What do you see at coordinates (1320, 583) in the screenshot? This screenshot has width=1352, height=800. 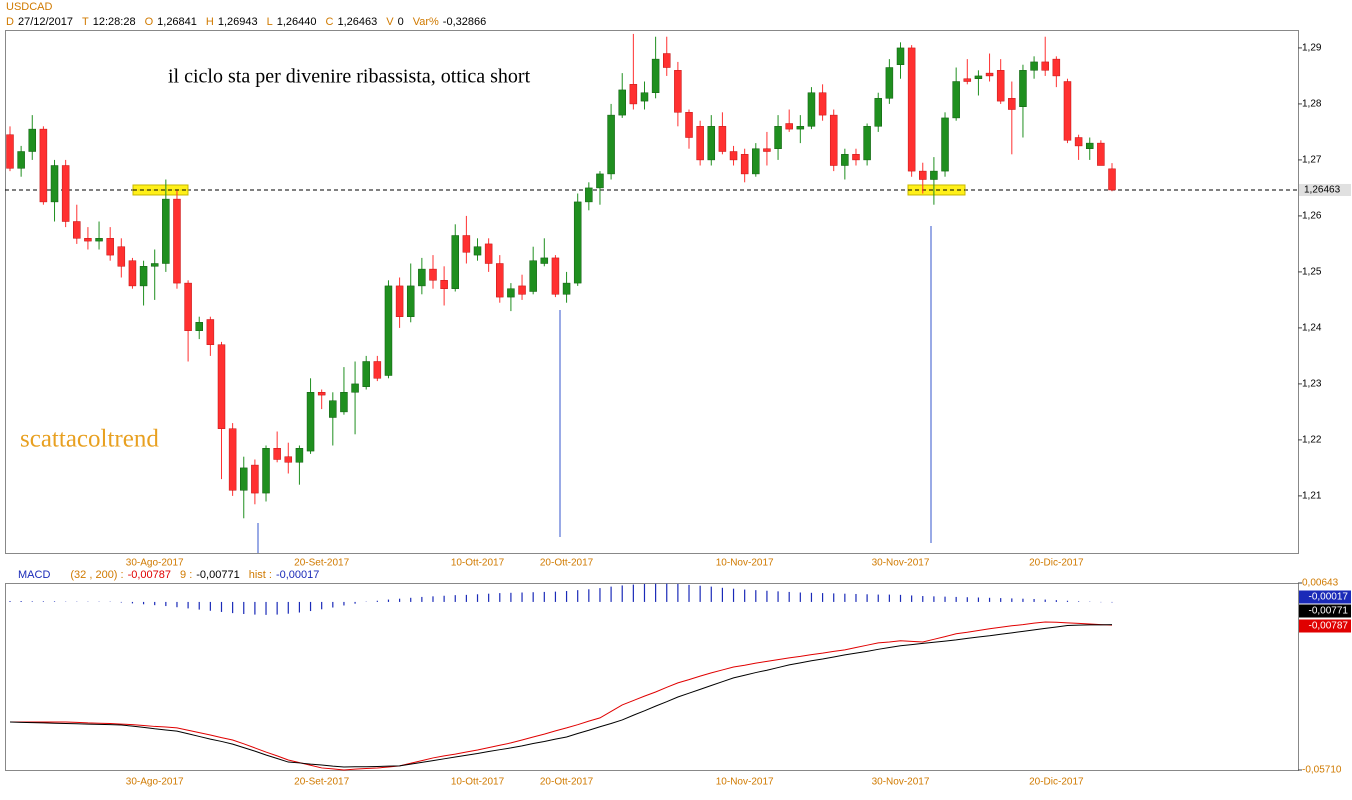 I see `y-tick-label: 0,00643` at bounding box center [1320, 583].